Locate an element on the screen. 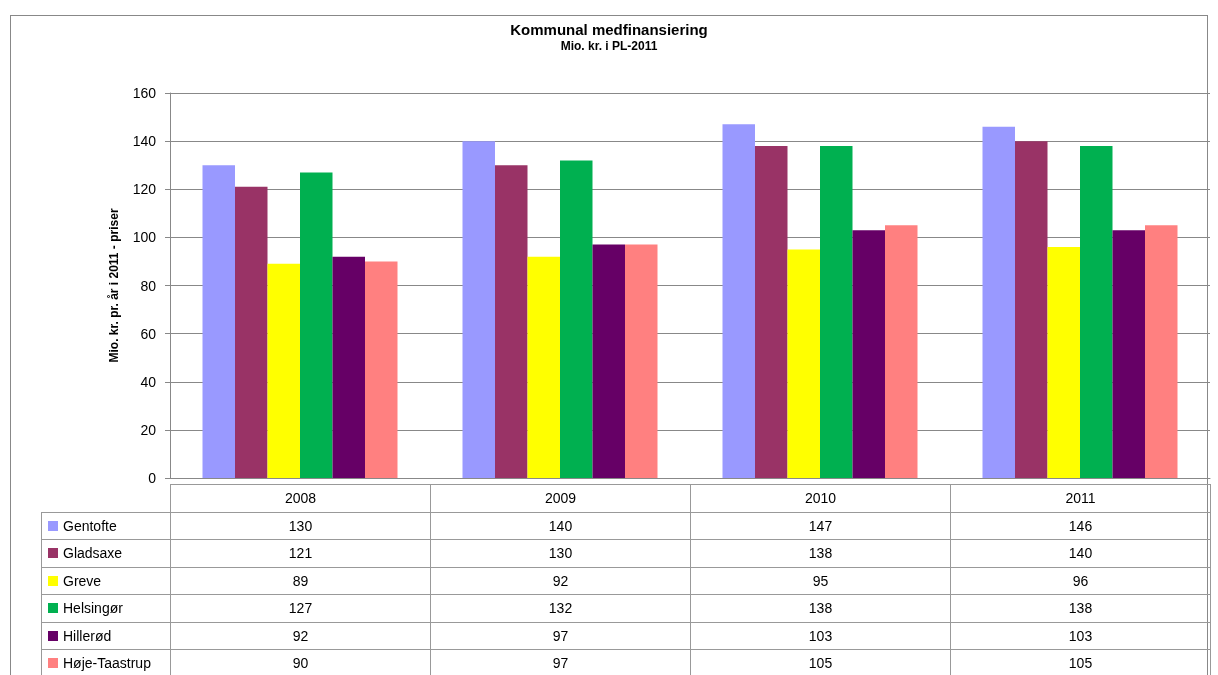  x-tick-label: 2009 is located at coordinates (560, 498).